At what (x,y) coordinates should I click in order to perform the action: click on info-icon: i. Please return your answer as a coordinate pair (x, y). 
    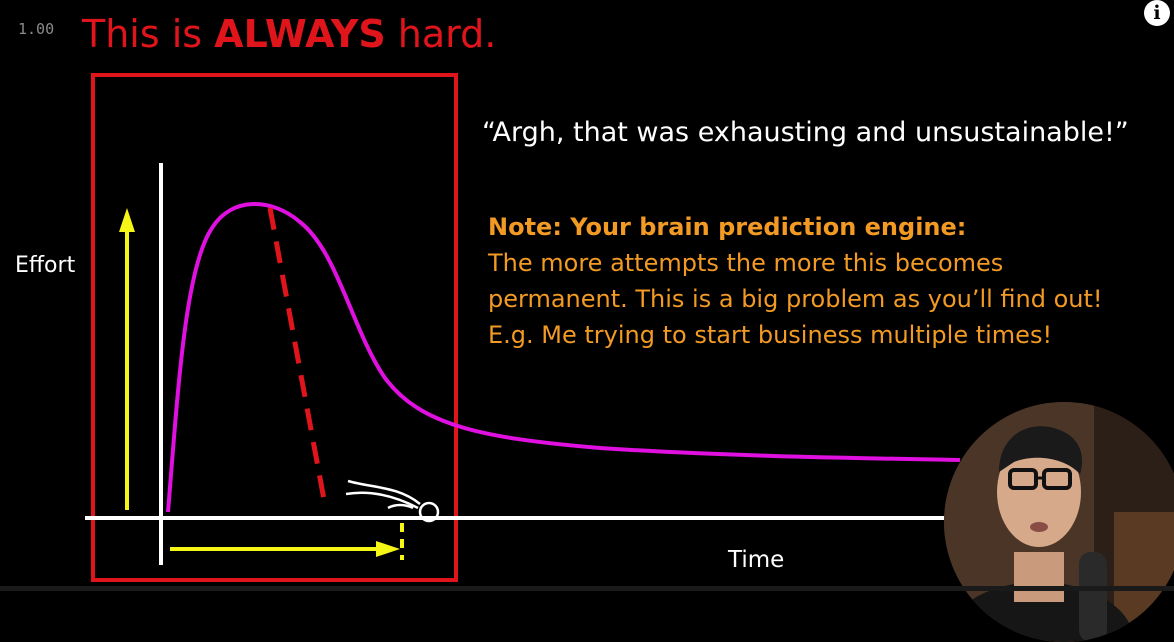
    Looking at the image, I should click on (1157, 13).